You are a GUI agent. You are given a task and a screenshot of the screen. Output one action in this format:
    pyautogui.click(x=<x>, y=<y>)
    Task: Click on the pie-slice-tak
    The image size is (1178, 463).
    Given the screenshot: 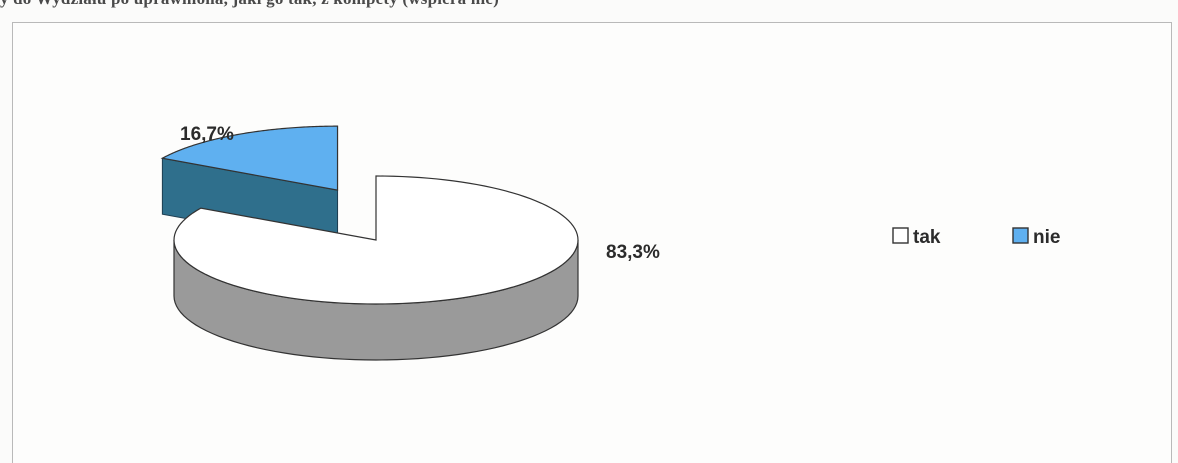 What is the action you would take?
    pyautogui.click(x=376, y=268)
    